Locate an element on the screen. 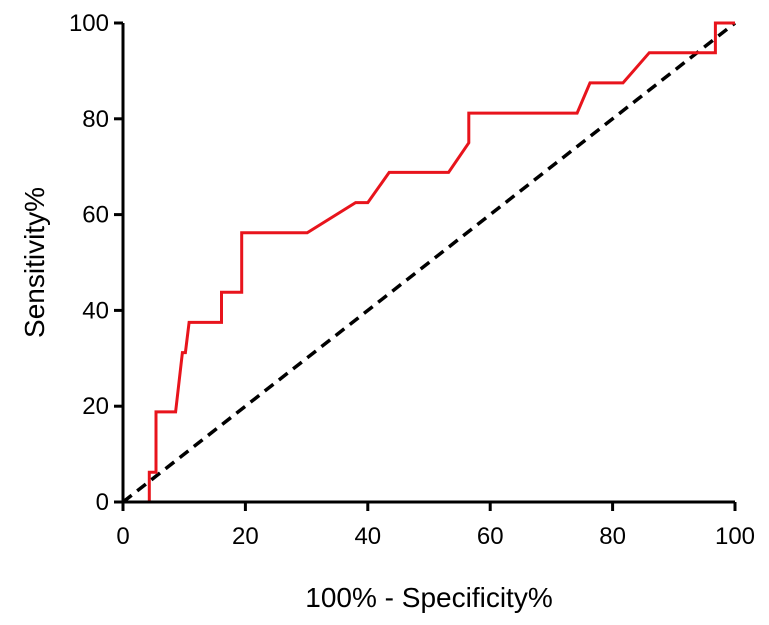 Image resolution: width=769 pixels, height=625 pixels. y-tick-label: 20 is located at coordinates (95, 406).